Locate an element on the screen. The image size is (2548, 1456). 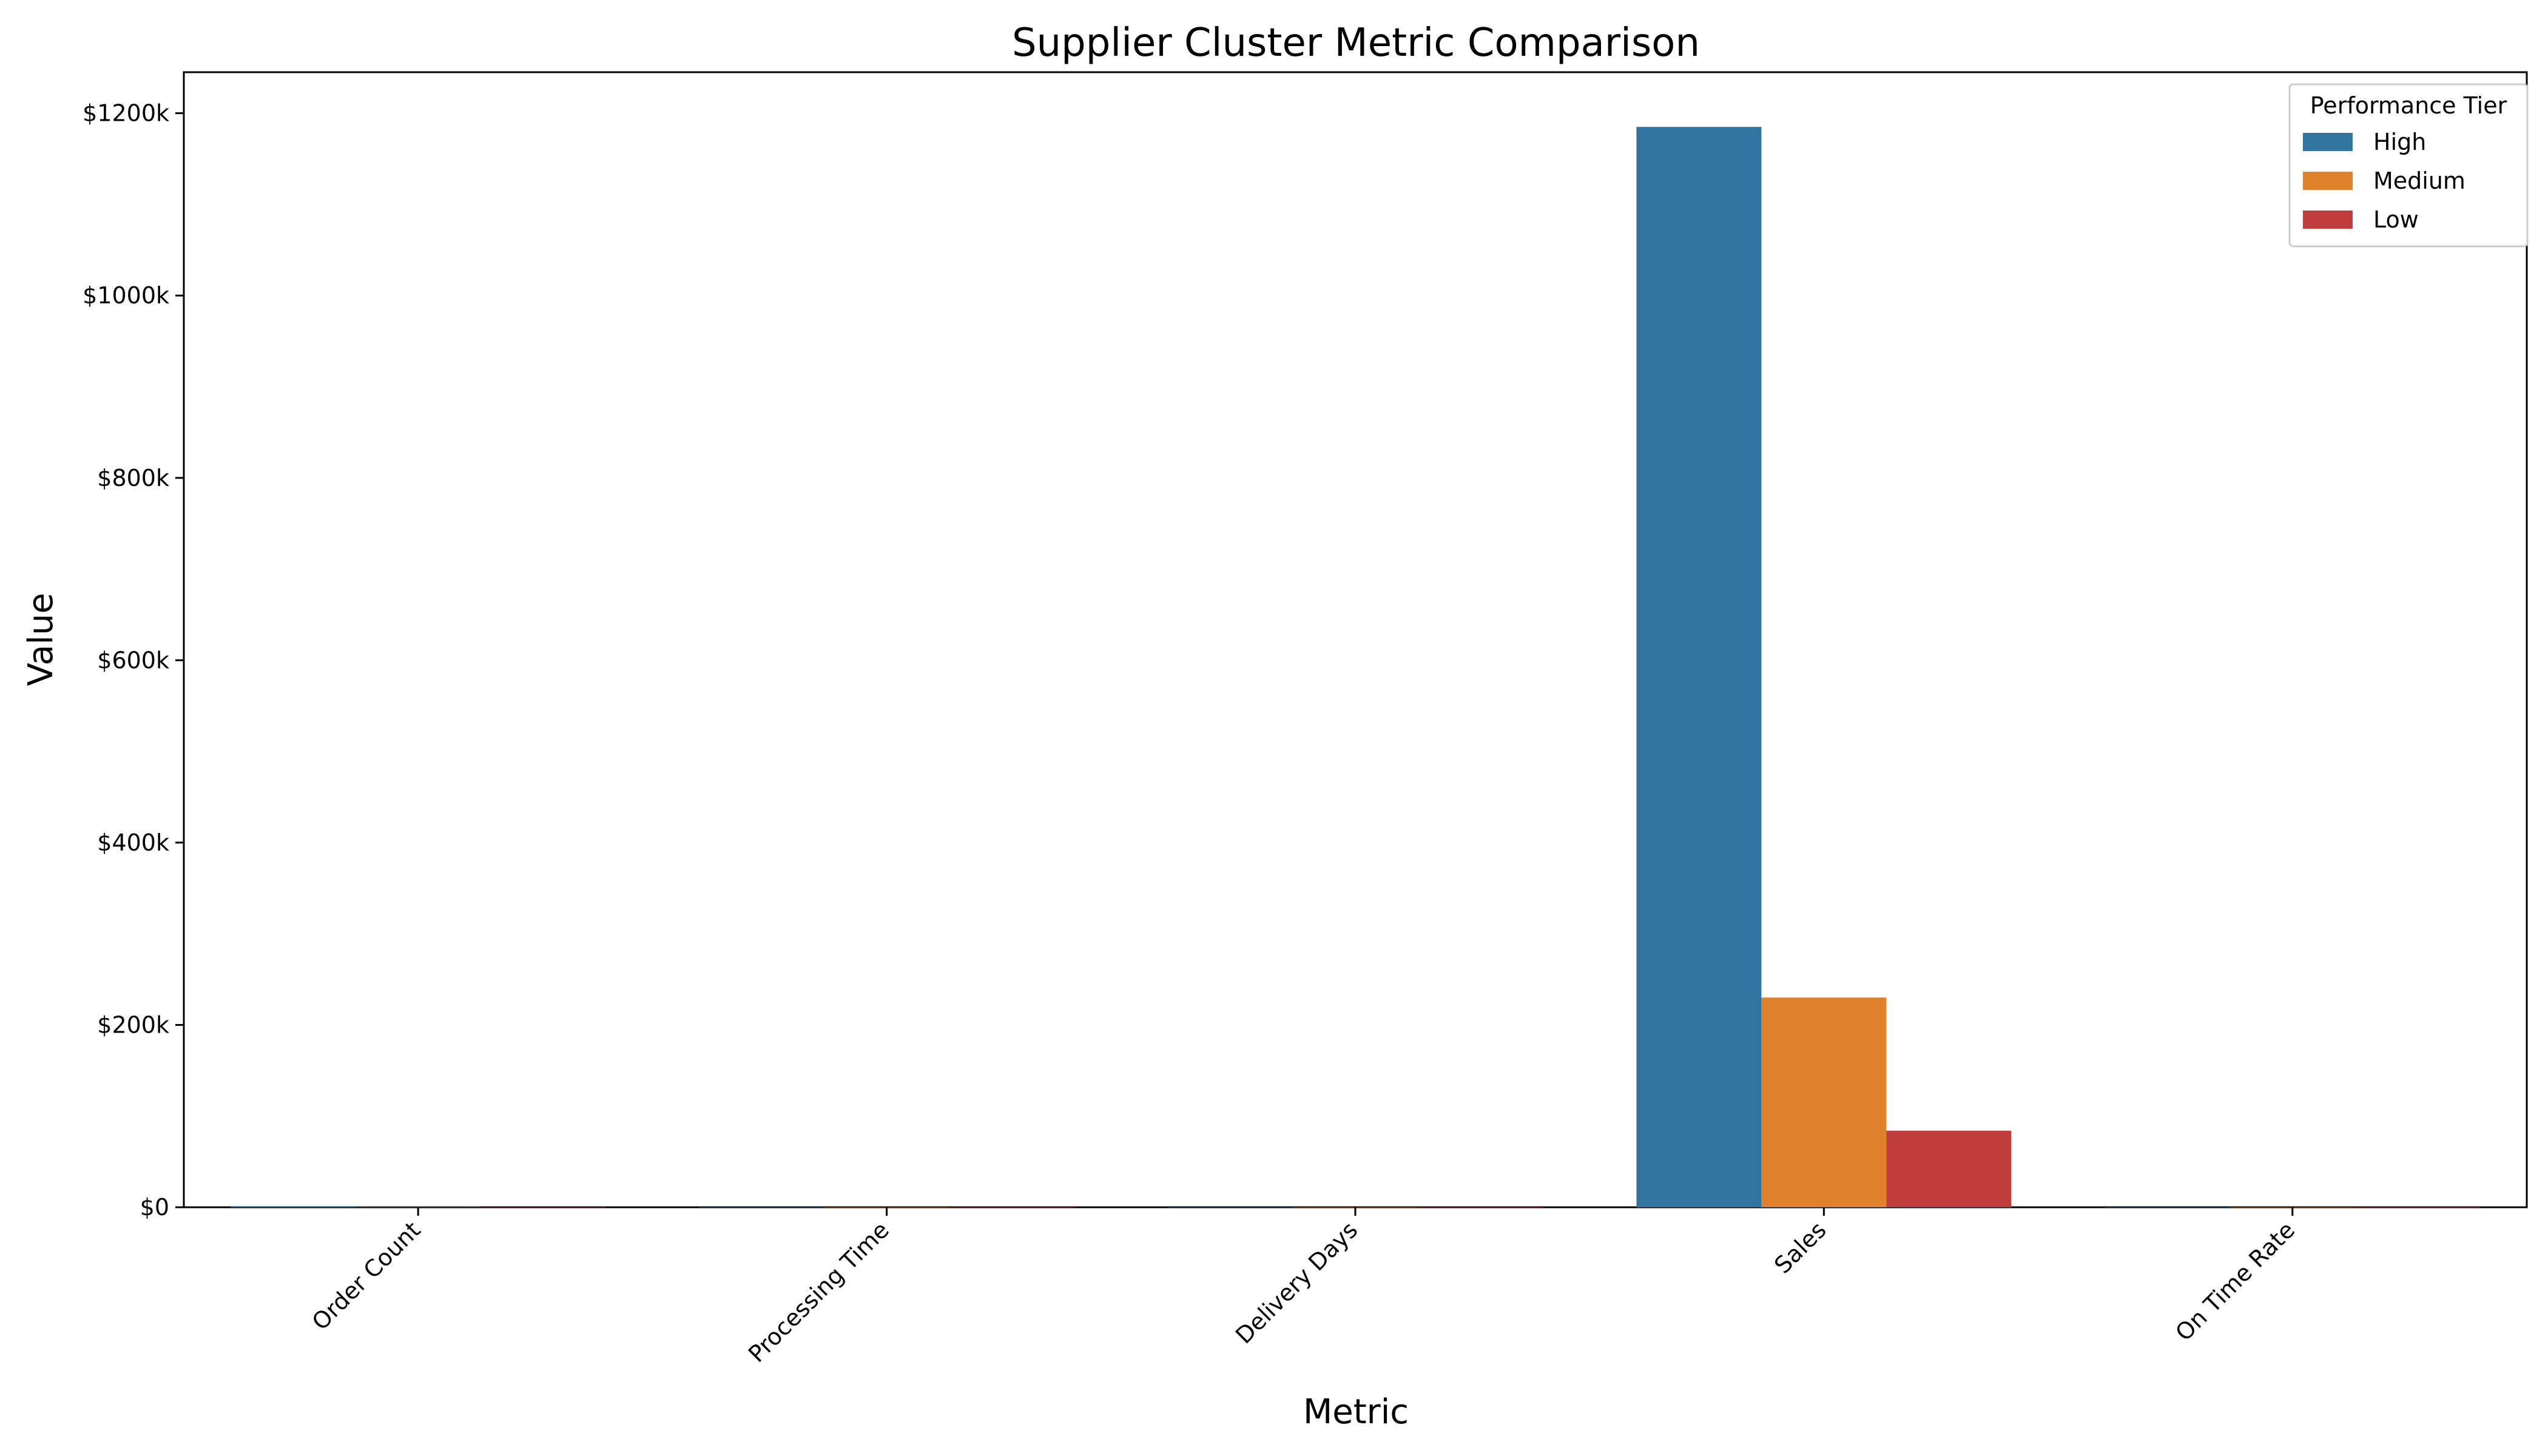
bar-medium-order-count is located at coordinates (418, 1207).